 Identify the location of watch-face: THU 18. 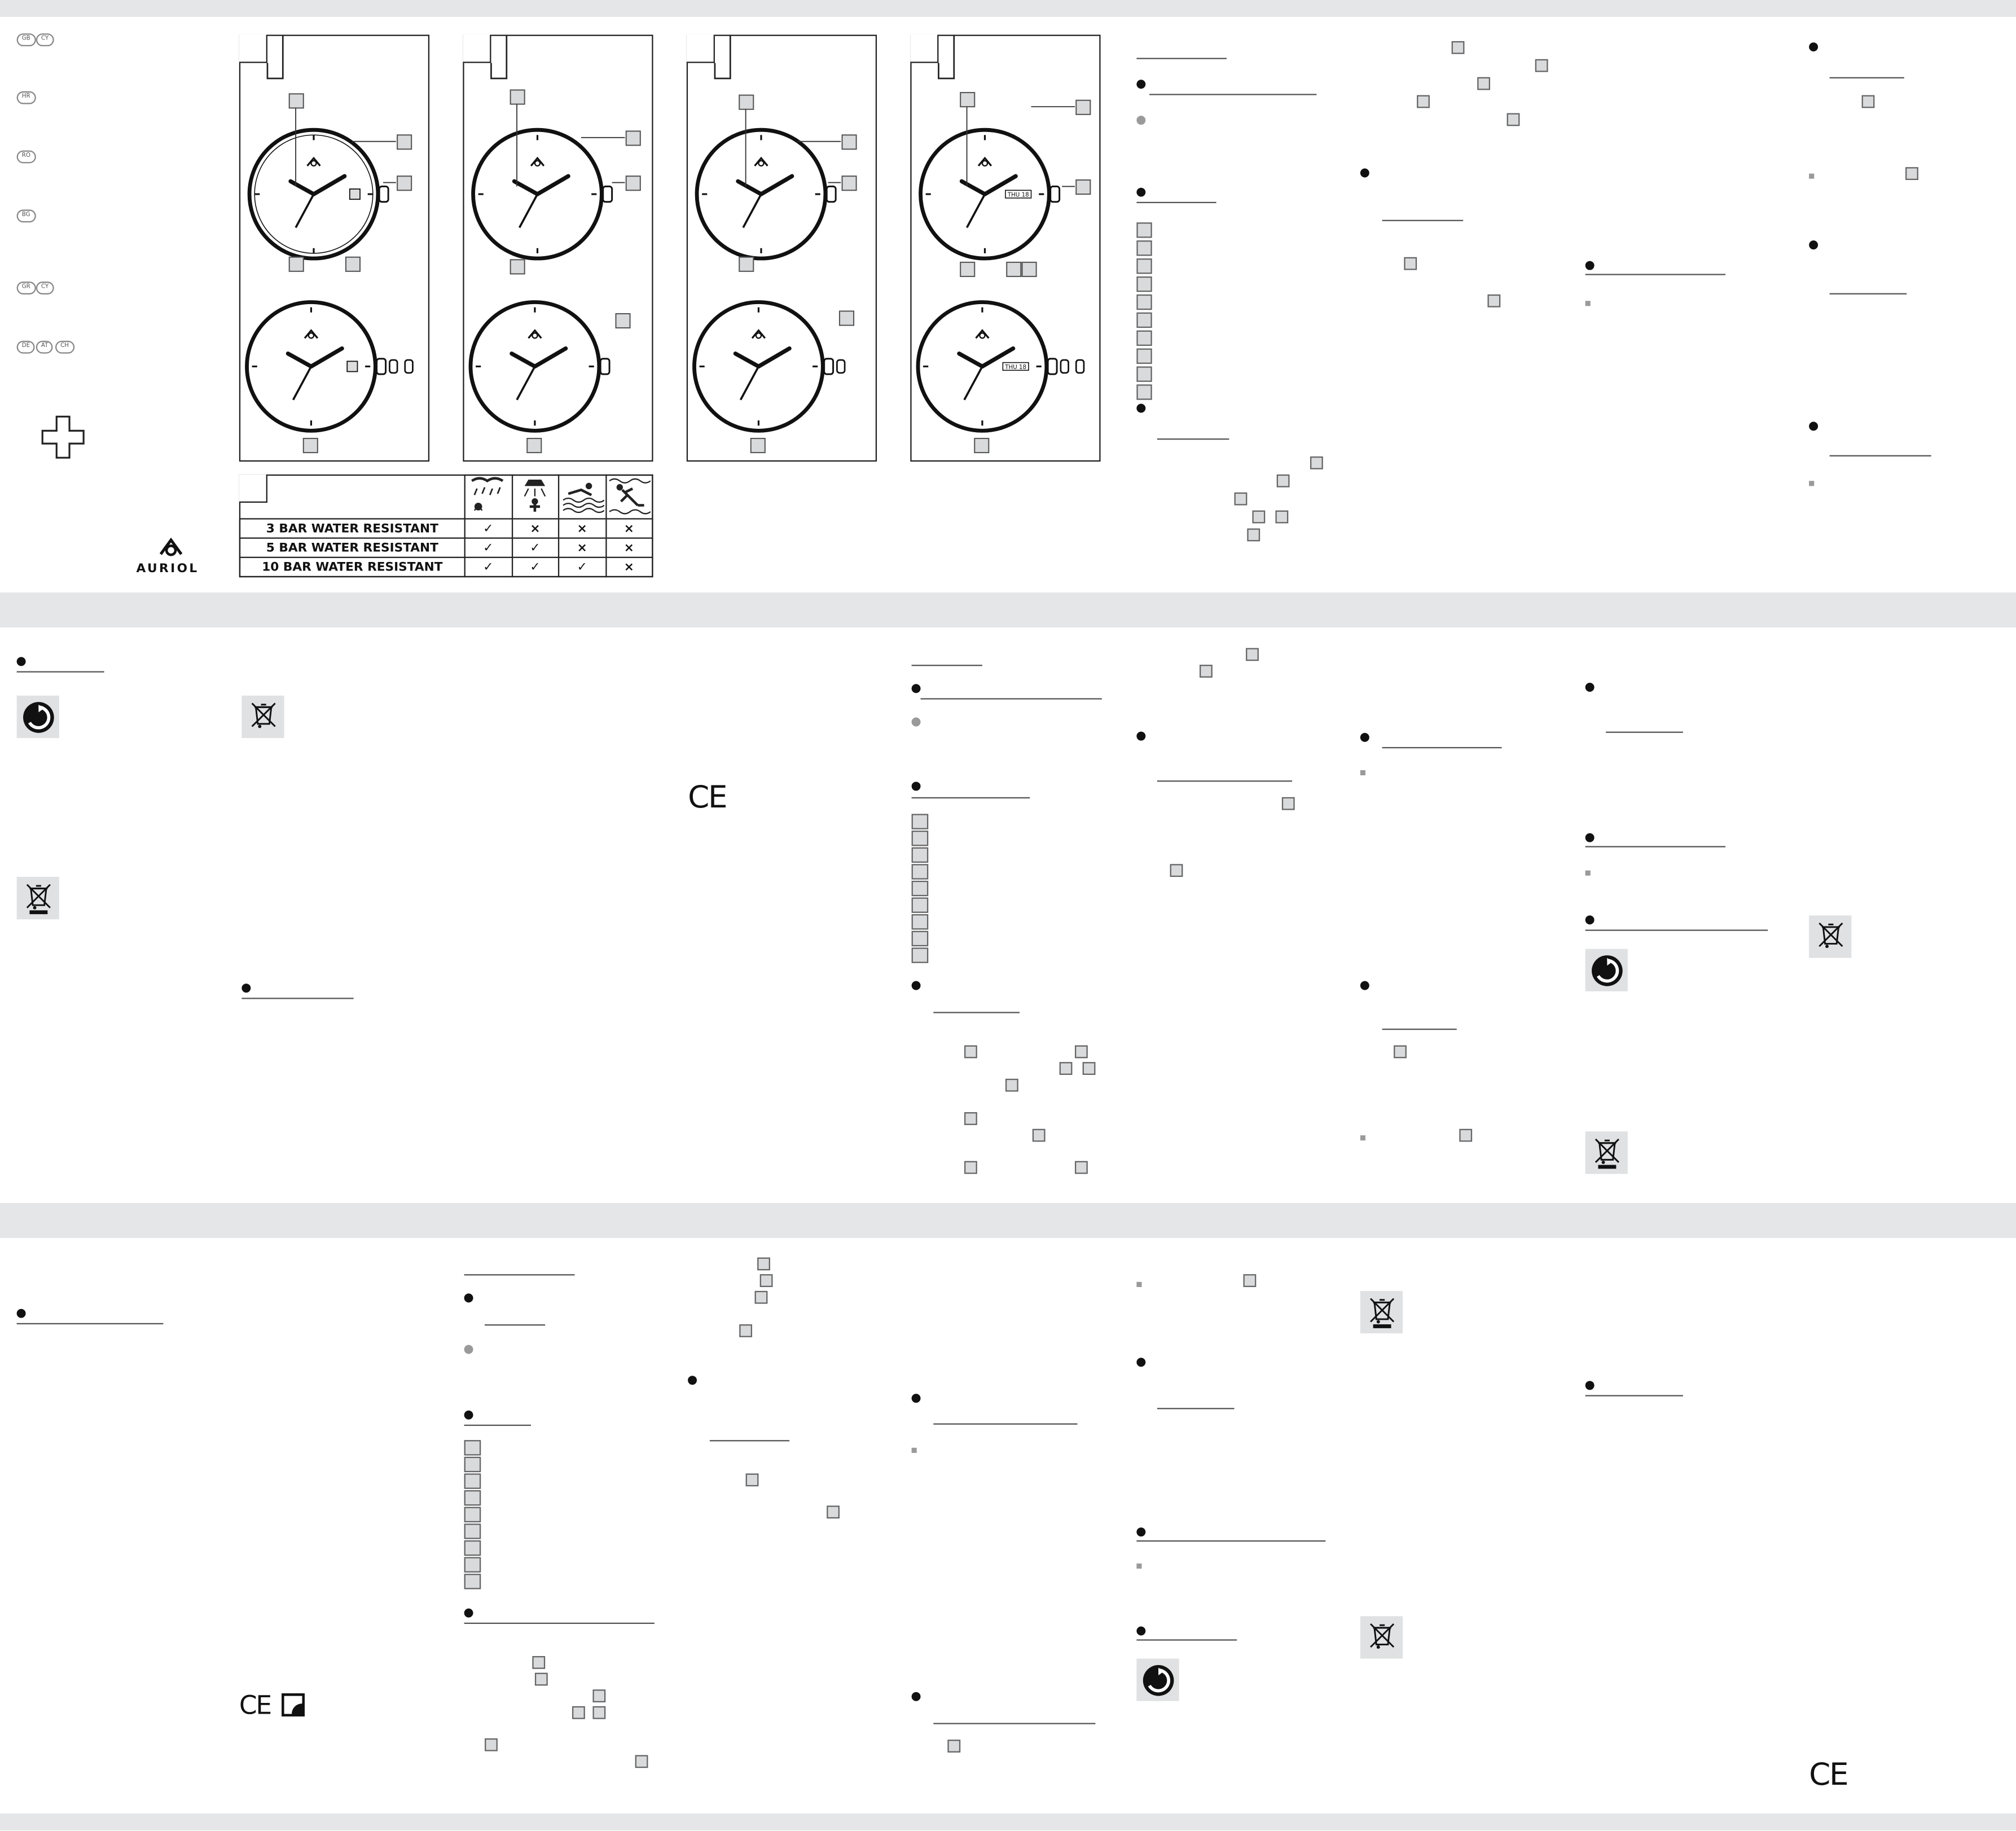
(1000, 366).